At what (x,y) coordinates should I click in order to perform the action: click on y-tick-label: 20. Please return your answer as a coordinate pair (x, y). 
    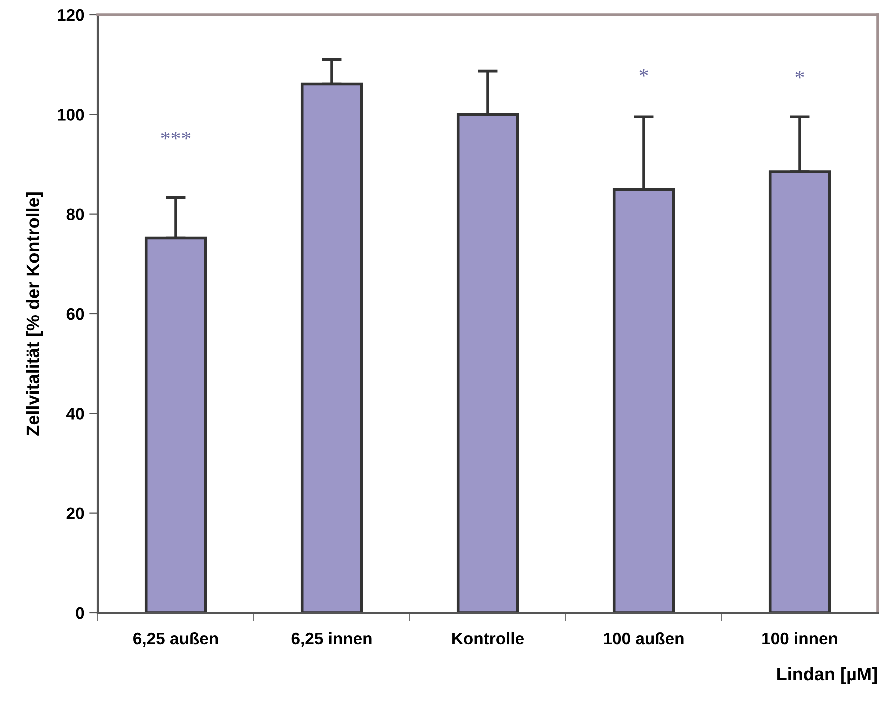
    Looking at the image, I should click on (75, 514).